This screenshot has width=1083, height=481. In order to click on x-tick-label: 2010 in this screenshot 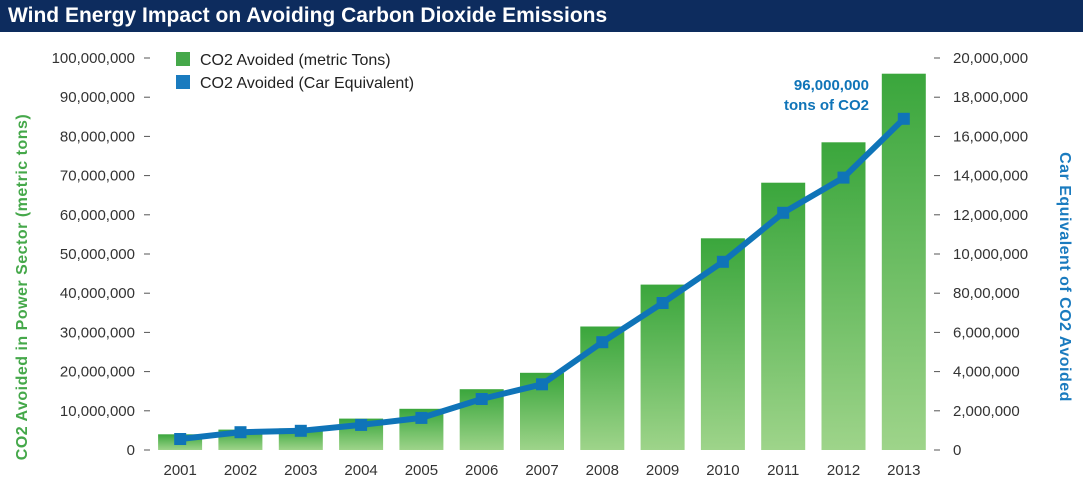, I will do `click(722, 470)`.